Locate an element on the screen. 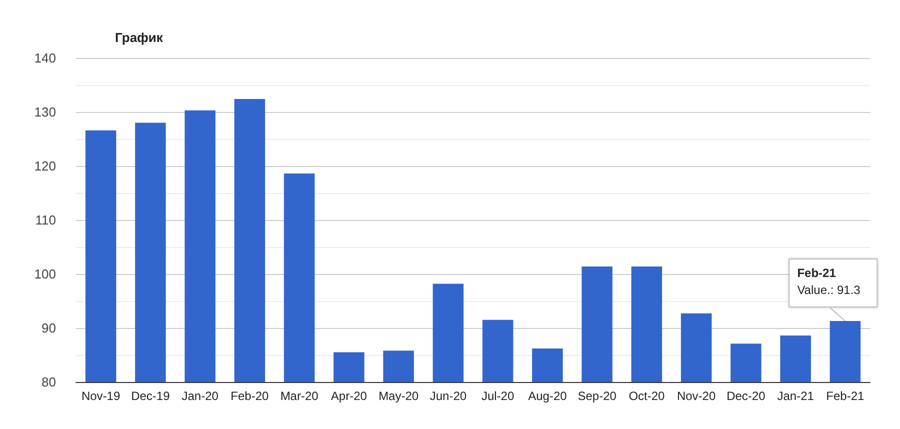 This screenshot has height=429, width=900. y-tick-label: 140 is located at coordinates (45, 58).